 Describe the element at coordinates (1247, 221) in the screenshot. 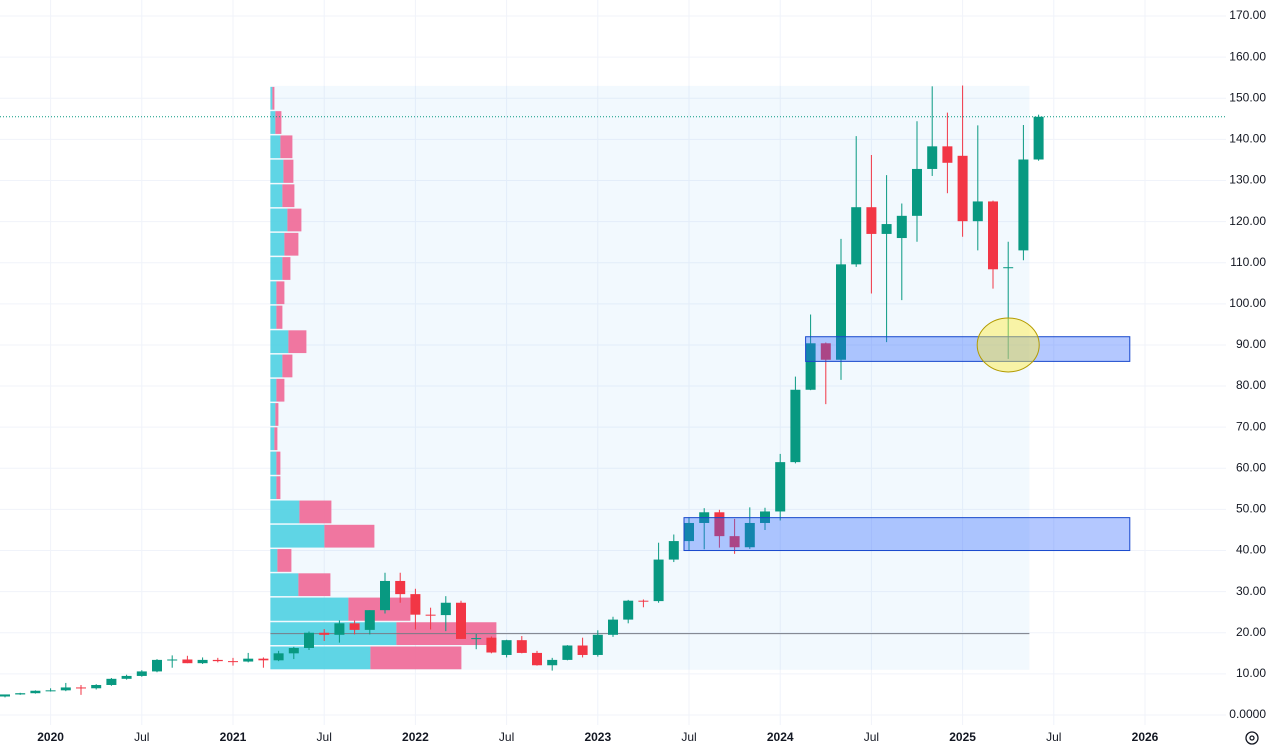

I see `y-tick-label: 120.00` at that location.